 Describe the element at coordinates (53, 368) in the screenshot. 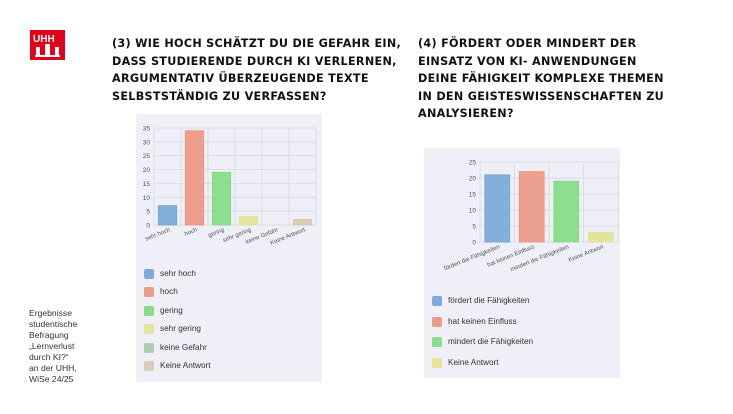

I see `survey-note-line: an der UHH,` at that location.